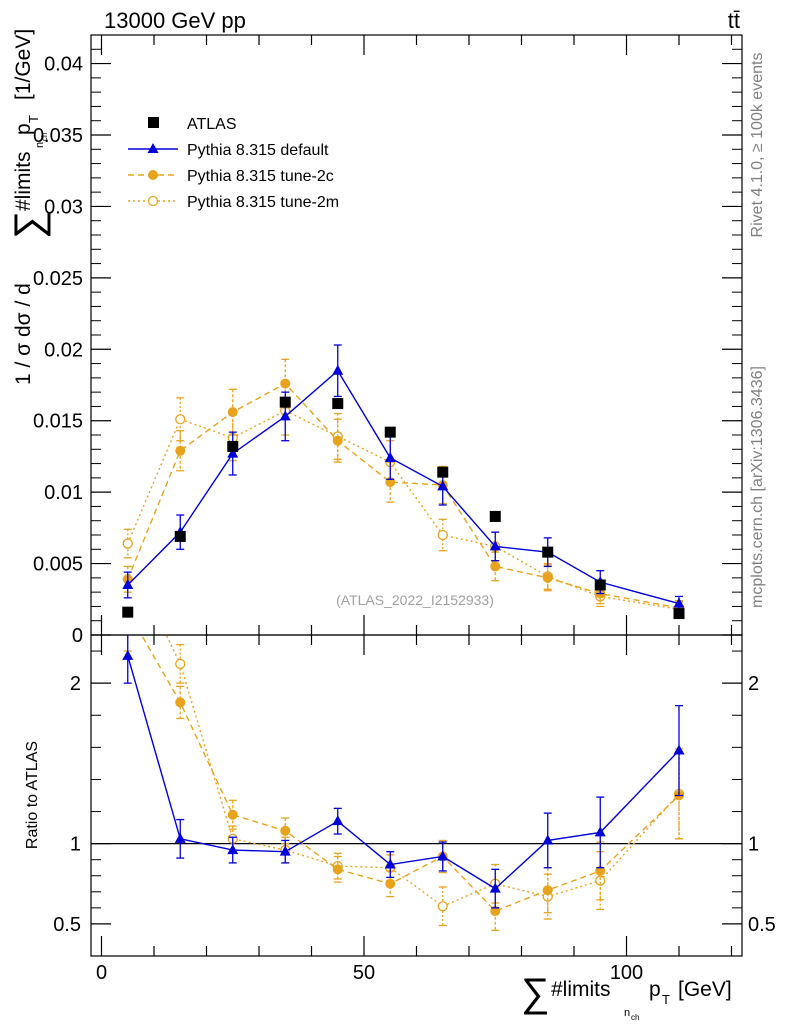 Image resolution: width=786 pixels, height=1024 pixels. I want to click on legend-tune2c-marker, so click(153, 175).